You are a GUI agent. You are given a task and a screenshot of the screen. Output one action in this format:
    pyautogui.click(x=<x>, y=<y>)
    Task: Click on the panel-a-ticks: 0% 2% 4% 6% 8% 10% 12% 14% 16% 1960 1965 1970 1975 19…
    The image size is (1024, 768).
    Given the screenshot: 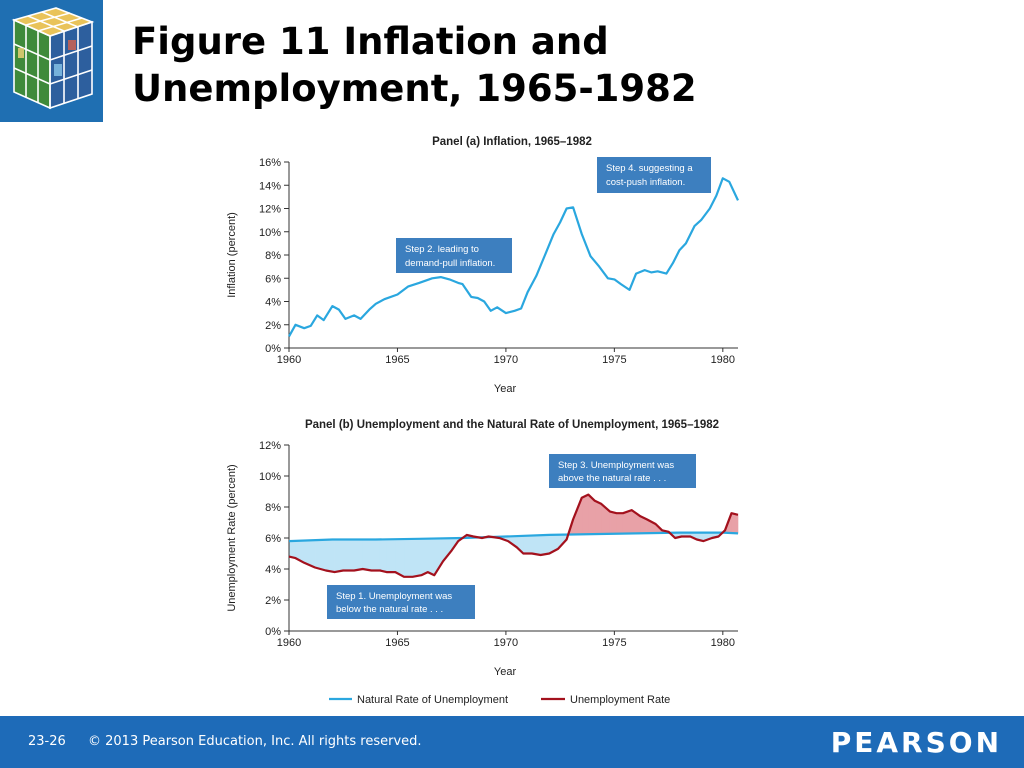 What is the action you would take?
    pyautogui.click(x=497, y=261)
    